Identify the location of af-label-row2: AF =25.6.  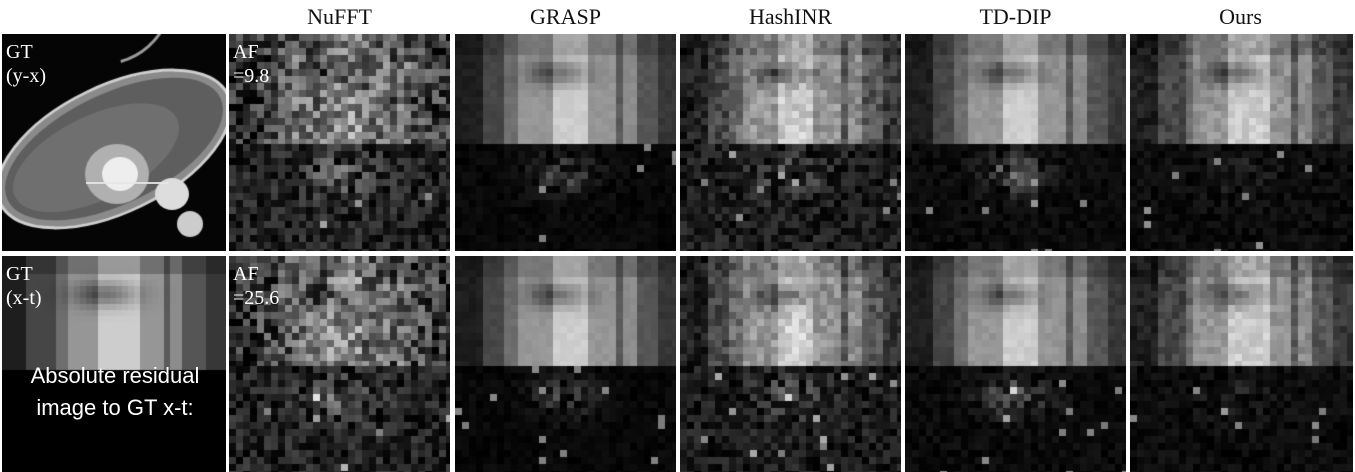
(256, 286).